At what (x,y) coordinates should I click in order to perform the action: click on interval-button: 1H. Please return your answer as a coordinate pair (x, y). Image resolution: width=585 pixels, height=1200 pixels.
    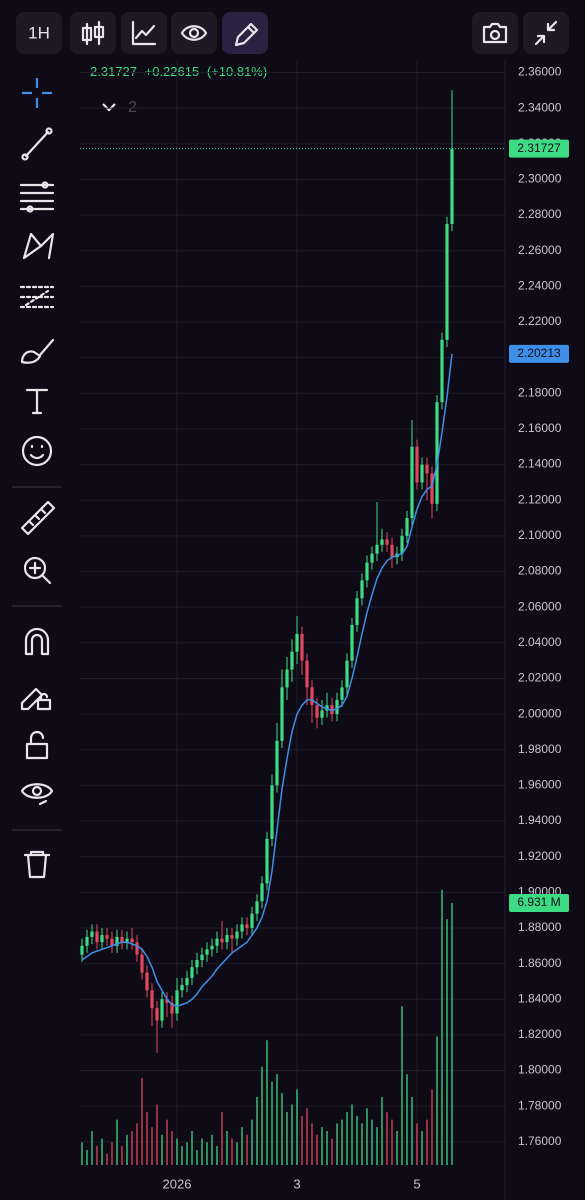
    Looking at the image, I should click on (39, 33).